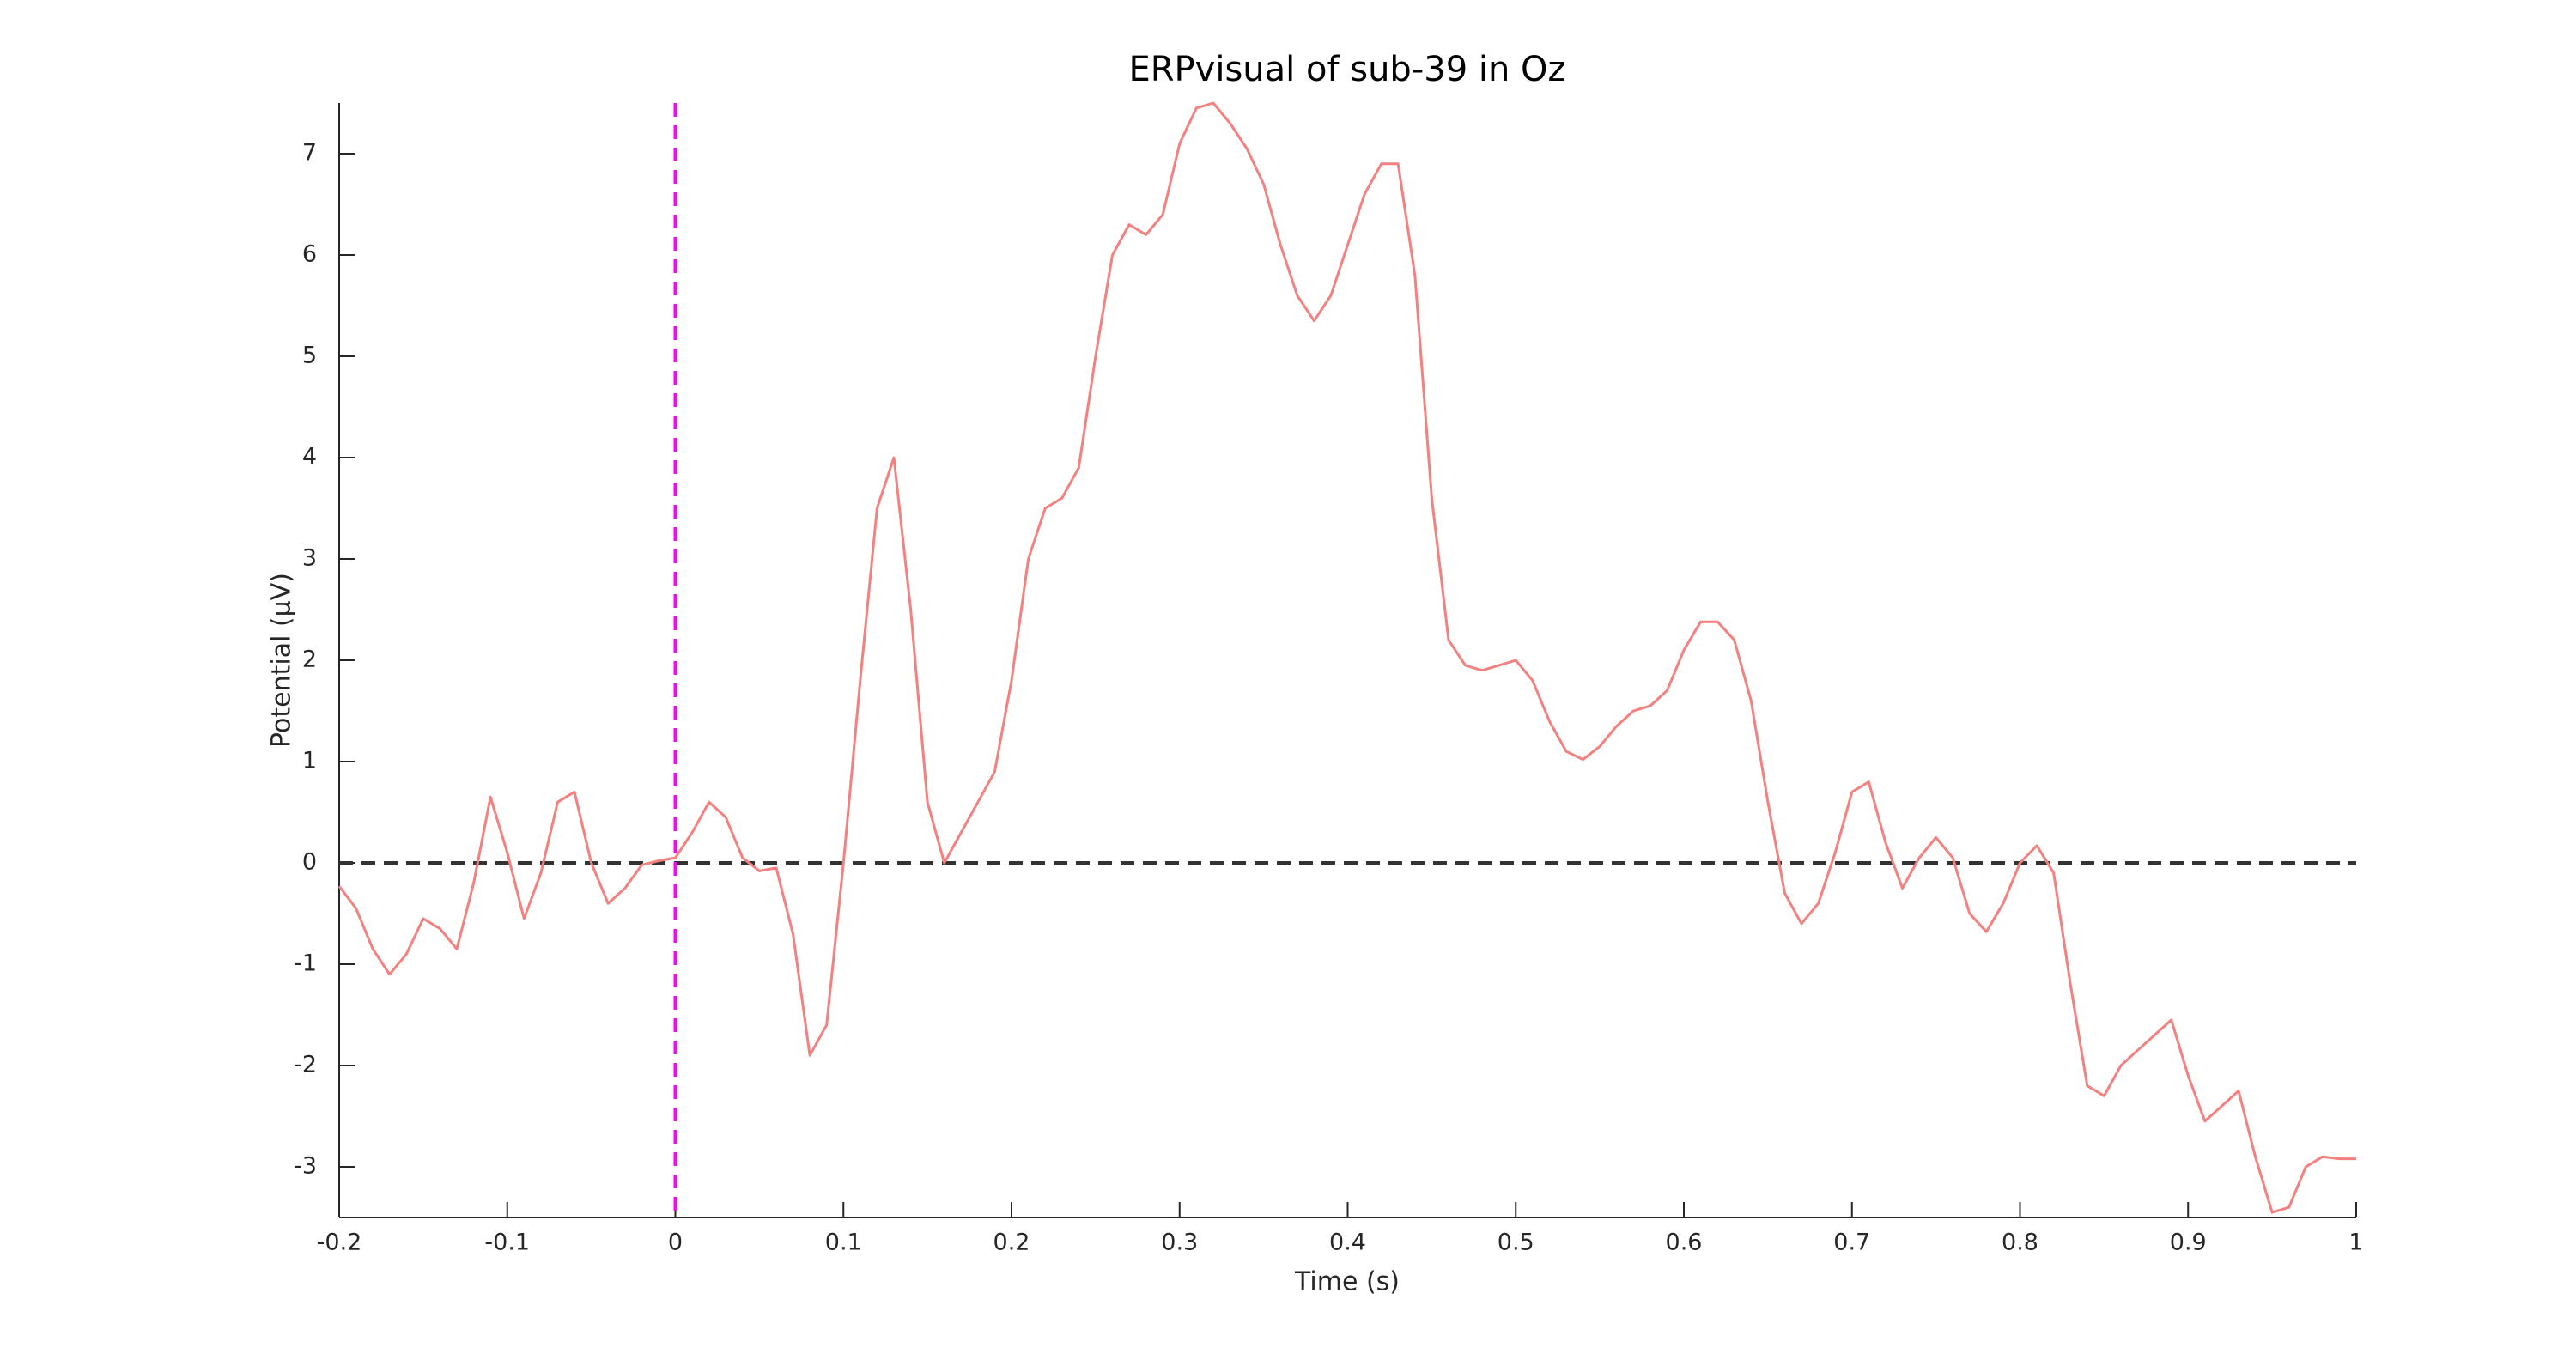  Describe the element at coordinates (310, 862) in the screenshot. I see `y-tick-label: 0` at that location.